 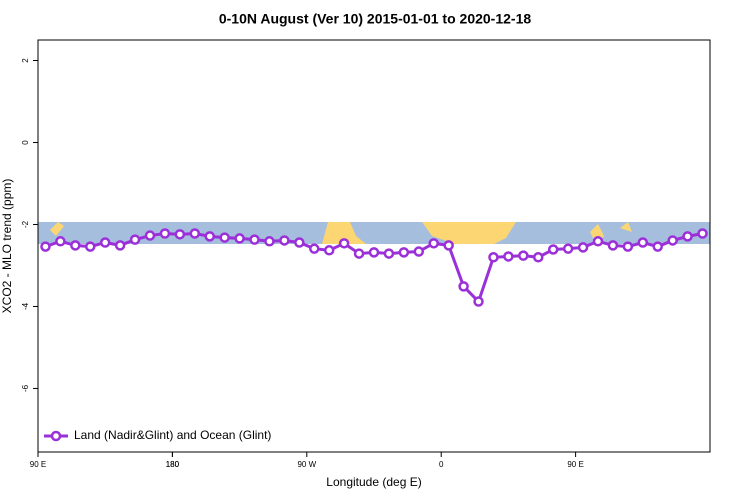 I want to click on y-tick-label: -2, so click(x=25, y=224).